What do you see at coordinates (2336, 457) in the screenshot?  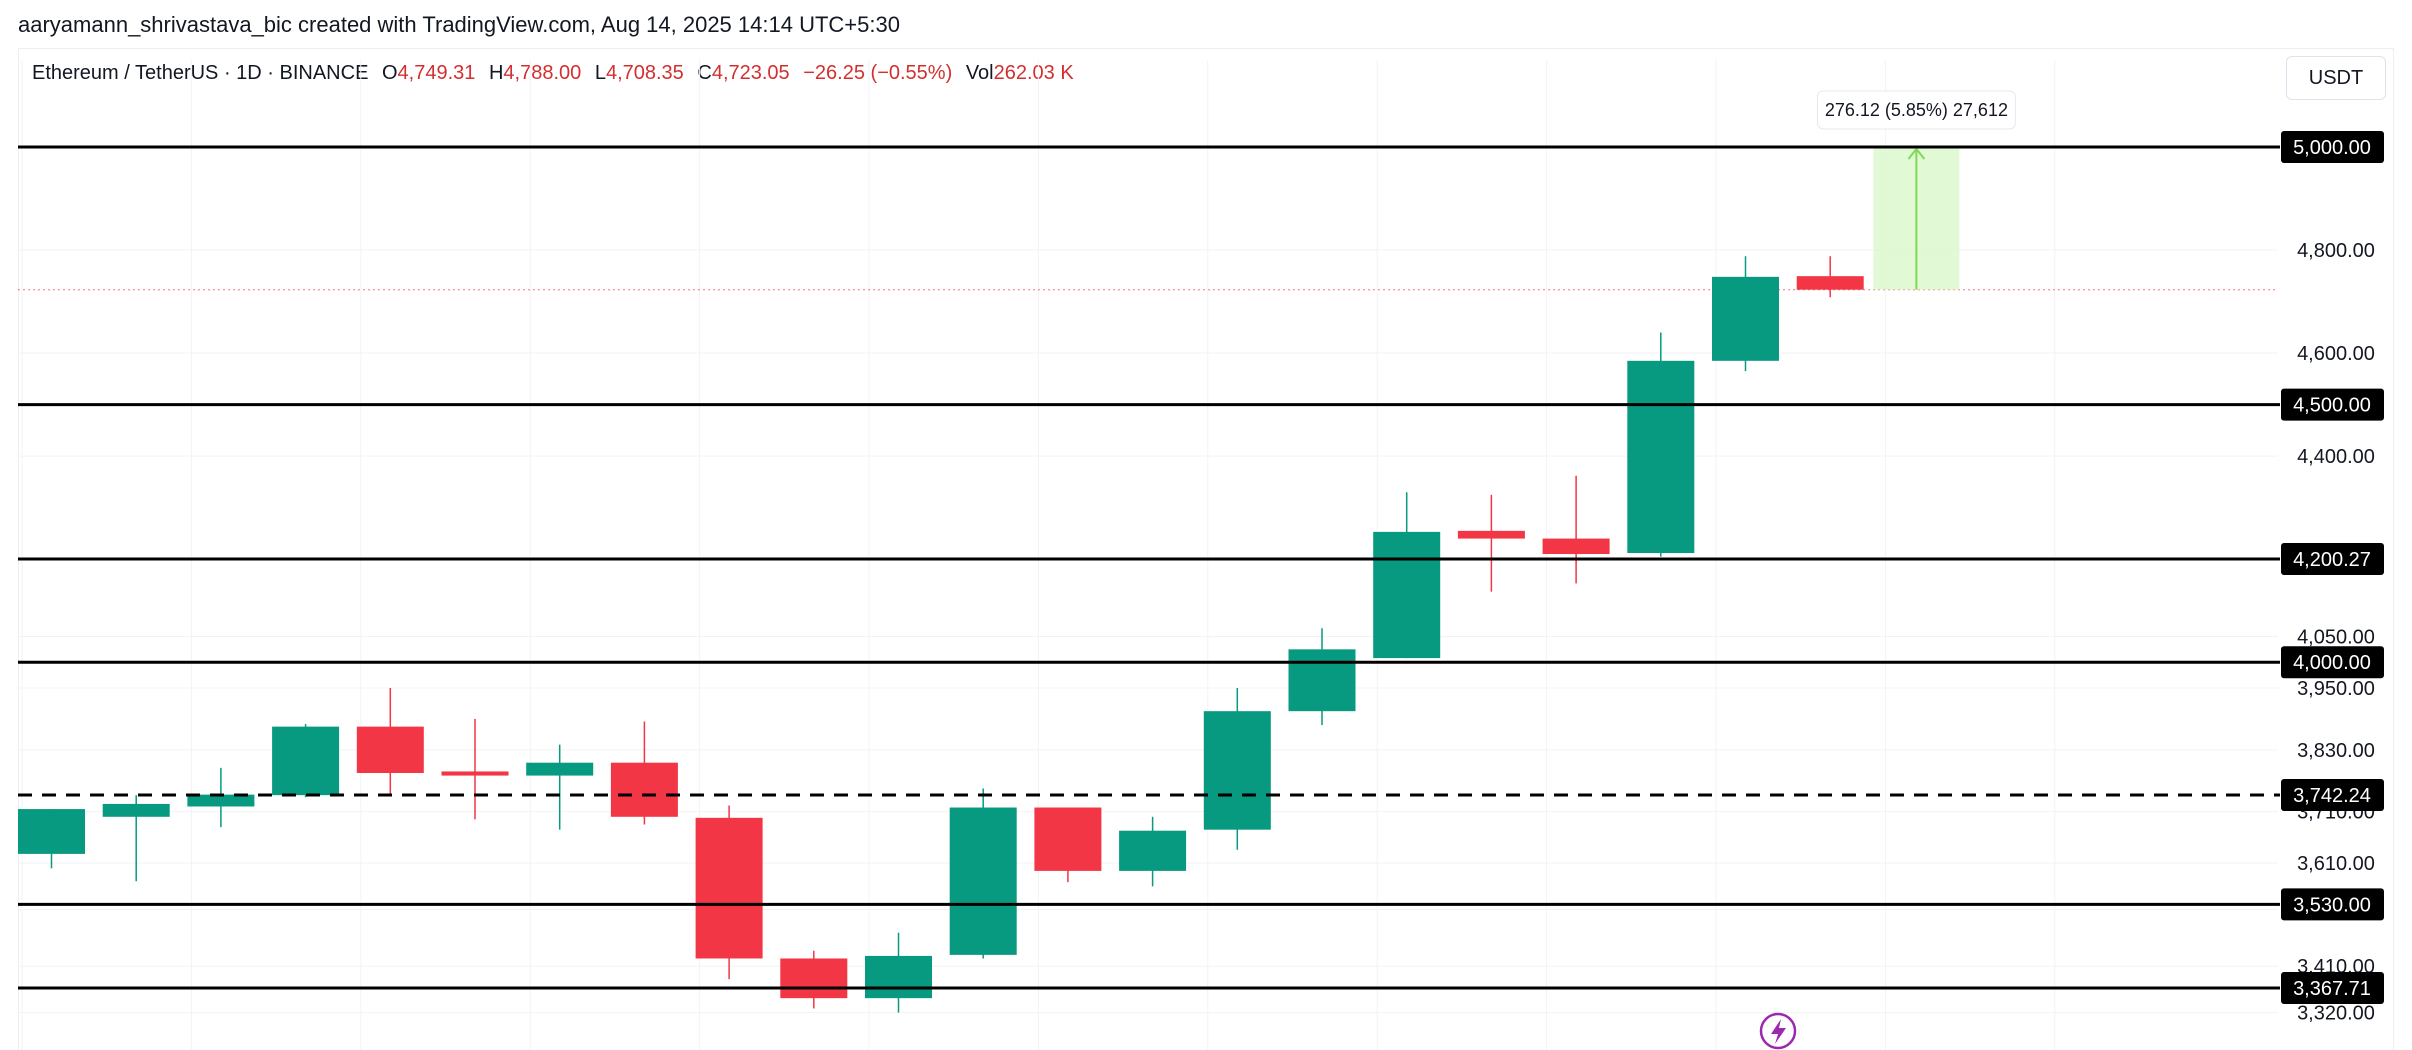 I see `y-tick-label: 4,400.00` at bounding box center [2336, 457].